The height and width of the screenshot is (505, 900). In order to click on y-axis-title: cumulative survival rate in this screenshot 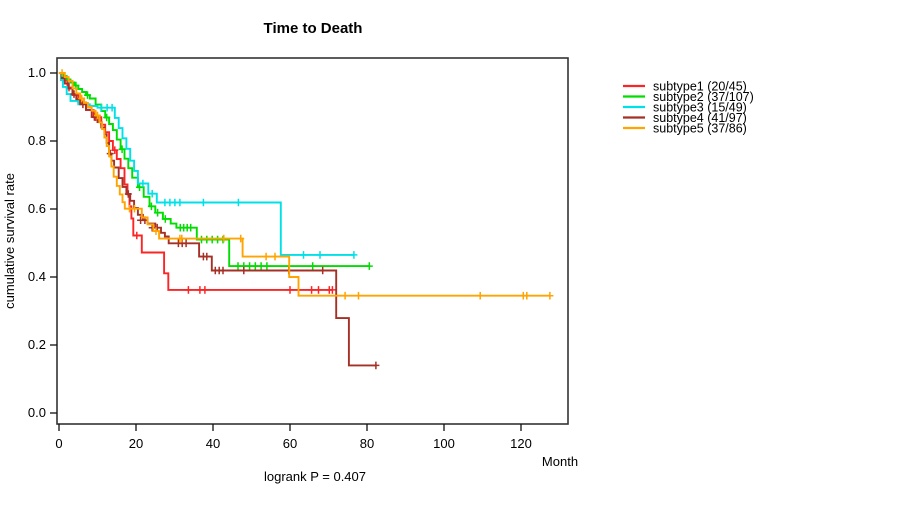, I will do `click(9, 241)`.